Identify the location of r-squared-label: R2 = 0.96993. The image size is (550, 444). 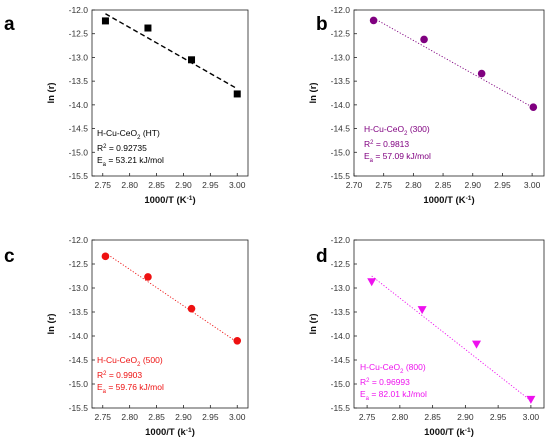
(385, 382).